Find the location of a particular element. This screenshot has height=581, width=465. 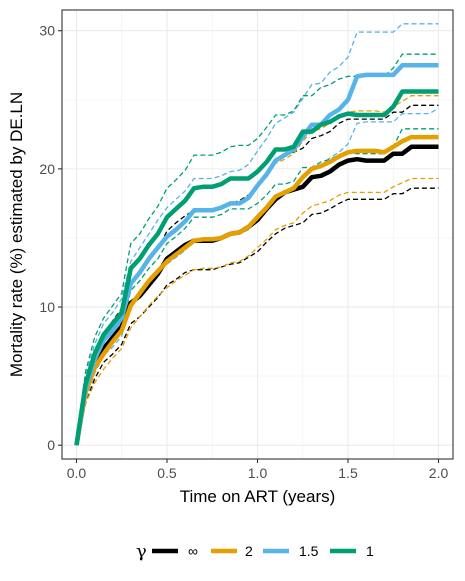

legend-label: ∞ is located at coordinates (193, 551).